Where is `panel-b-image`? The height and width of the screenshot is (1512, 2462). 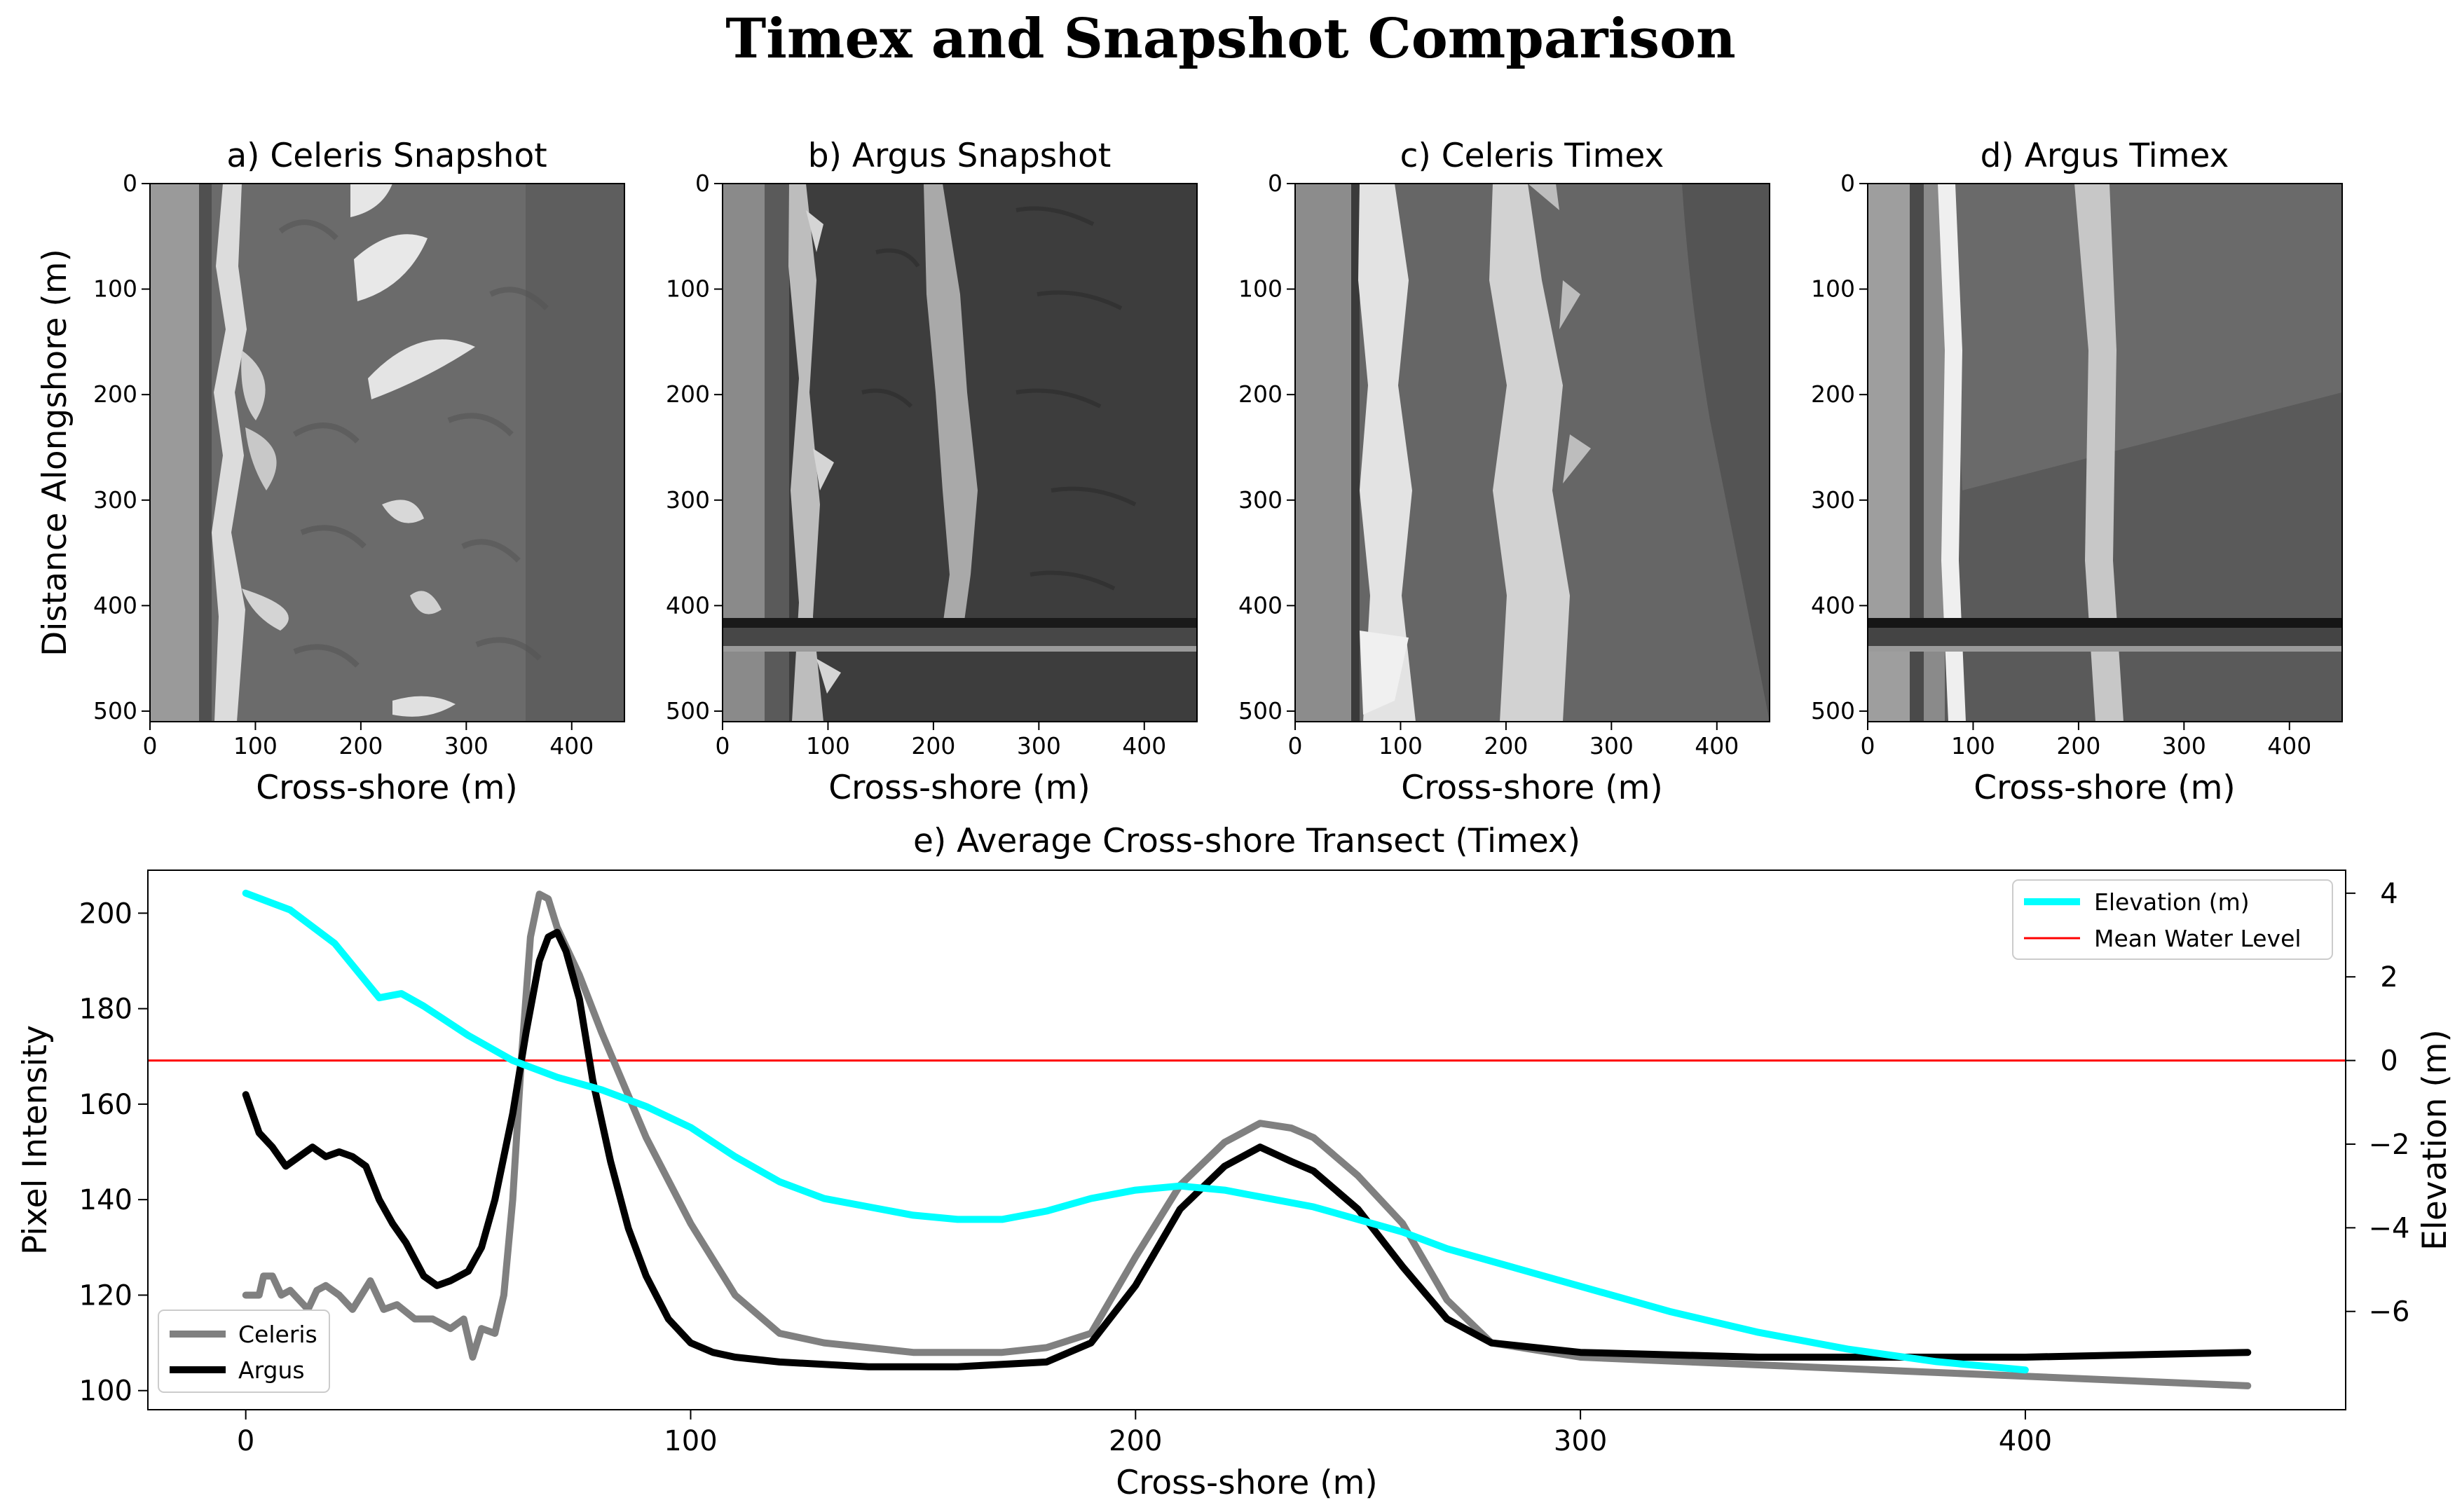
panel-b-image is located at coordinates (960, 453).